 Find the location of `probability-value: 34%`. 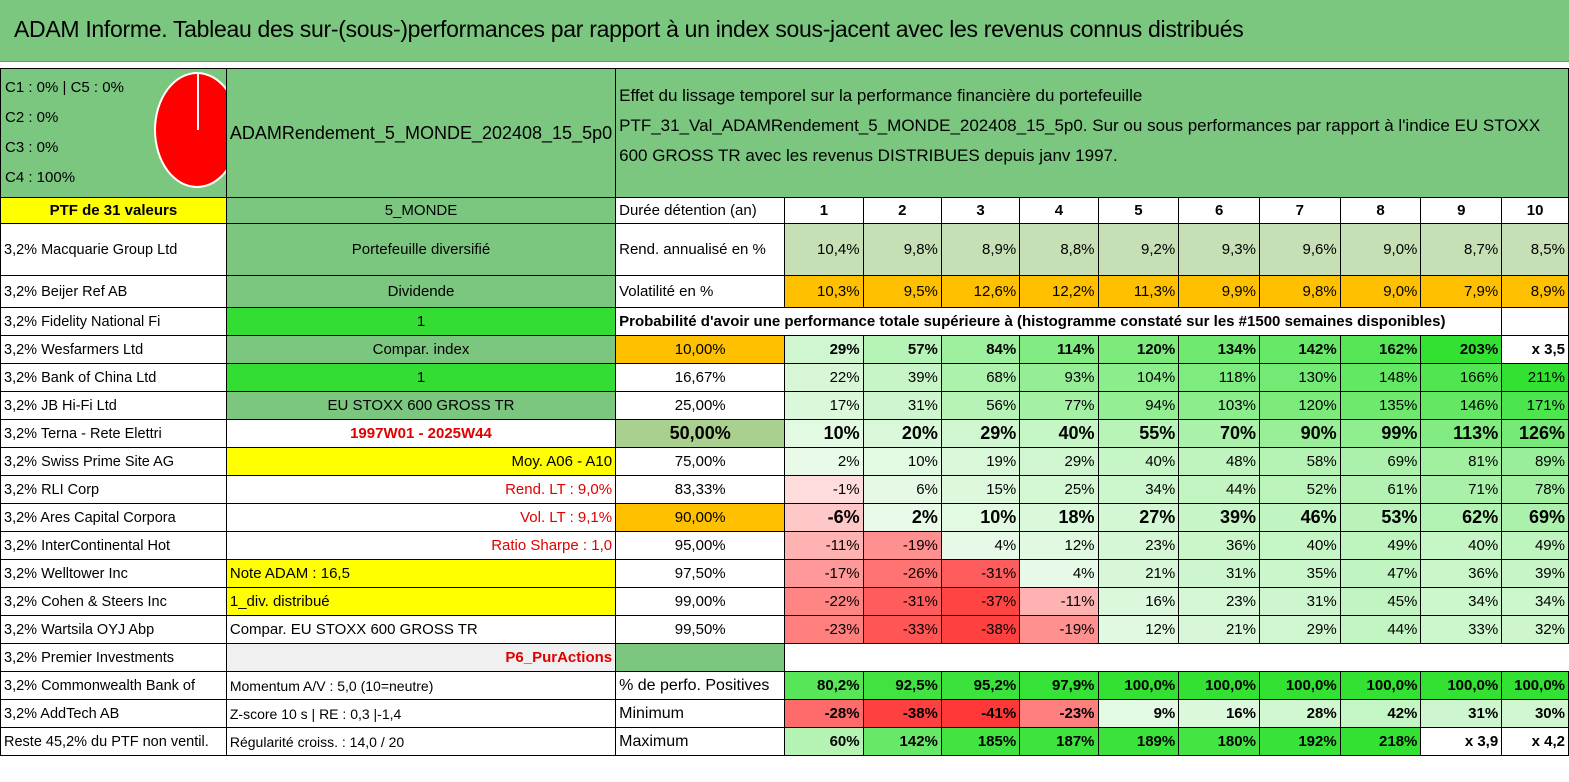

probability-value: 34% is located at coordinates (1461, 601).